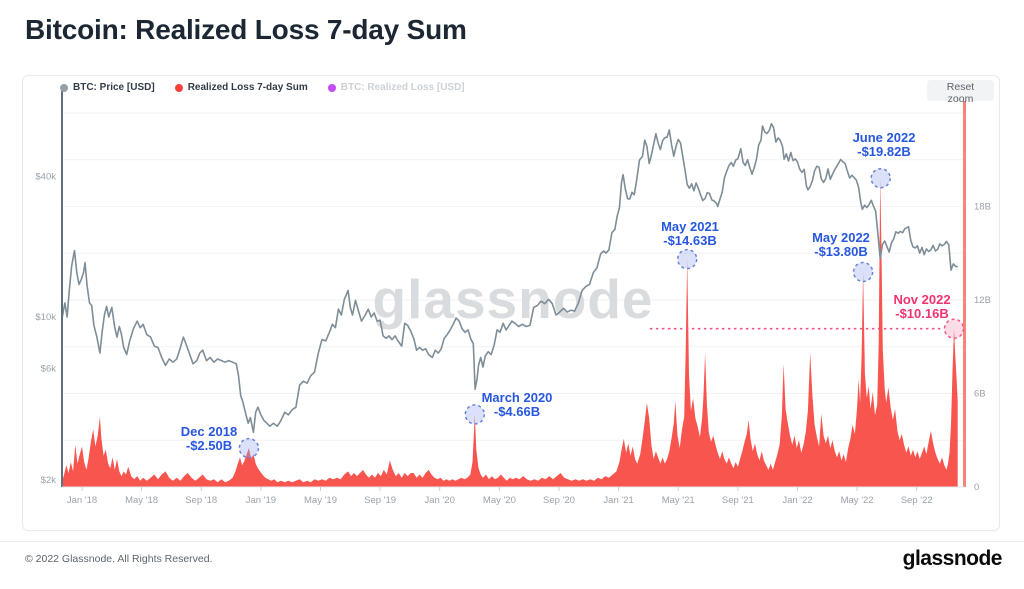  Describe the element at coordinates (559, 500) in the screenshot. I see `svg-text: Sep '20` at that location.